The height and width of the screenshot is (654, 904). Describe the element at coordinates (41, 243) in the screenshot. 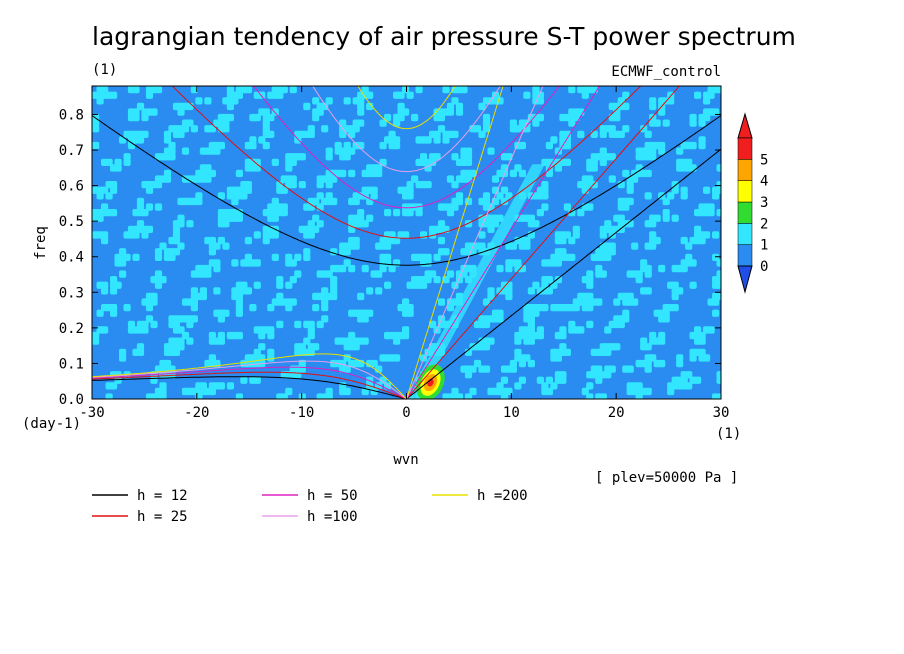

I see `y-axis-label: freq` at that location.